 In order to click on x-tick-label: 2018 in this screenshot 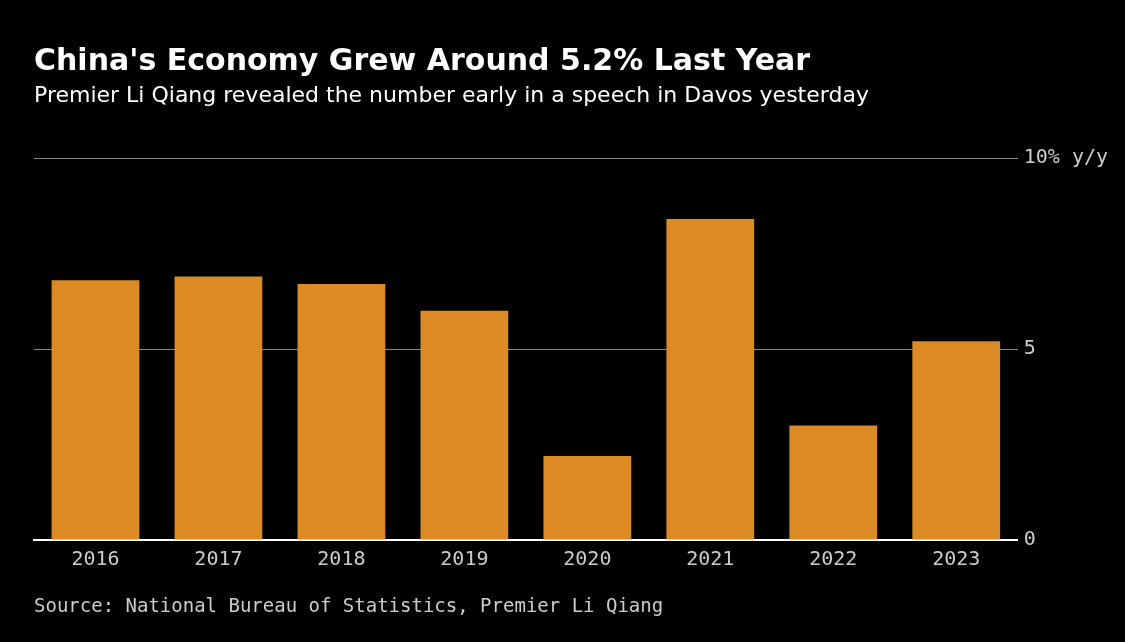, I will do `click(341, 558)`.